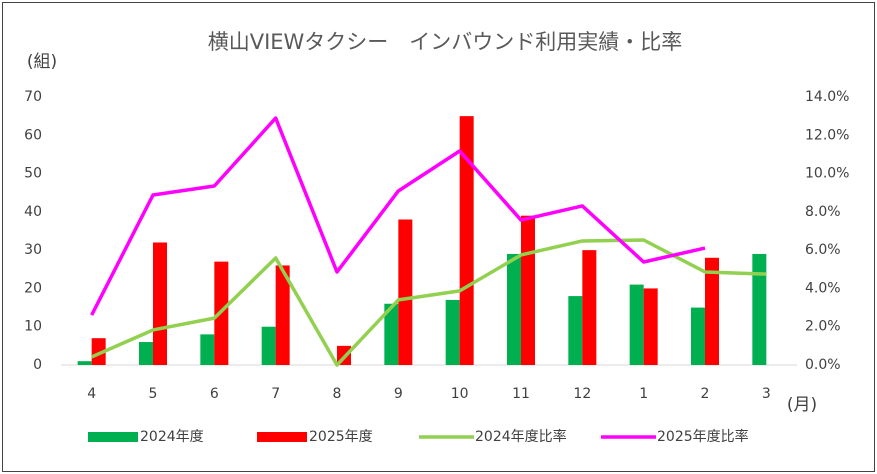  Describe the element at coordinates (172, 437) in the screenshot. I see `legend-label: 2024年度` at that location.